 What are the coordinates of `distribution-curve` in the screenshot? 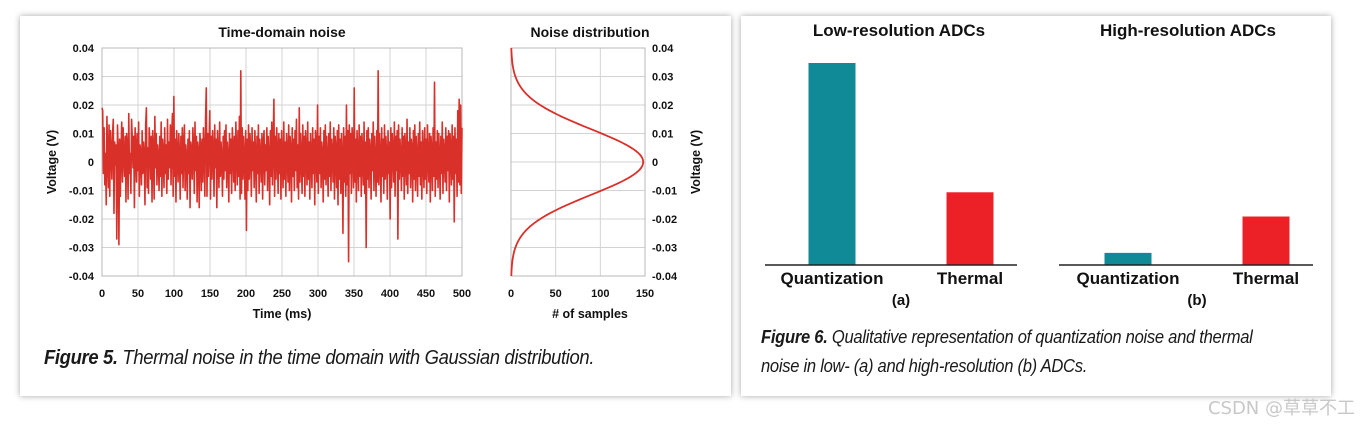 It's located at (577, 162).